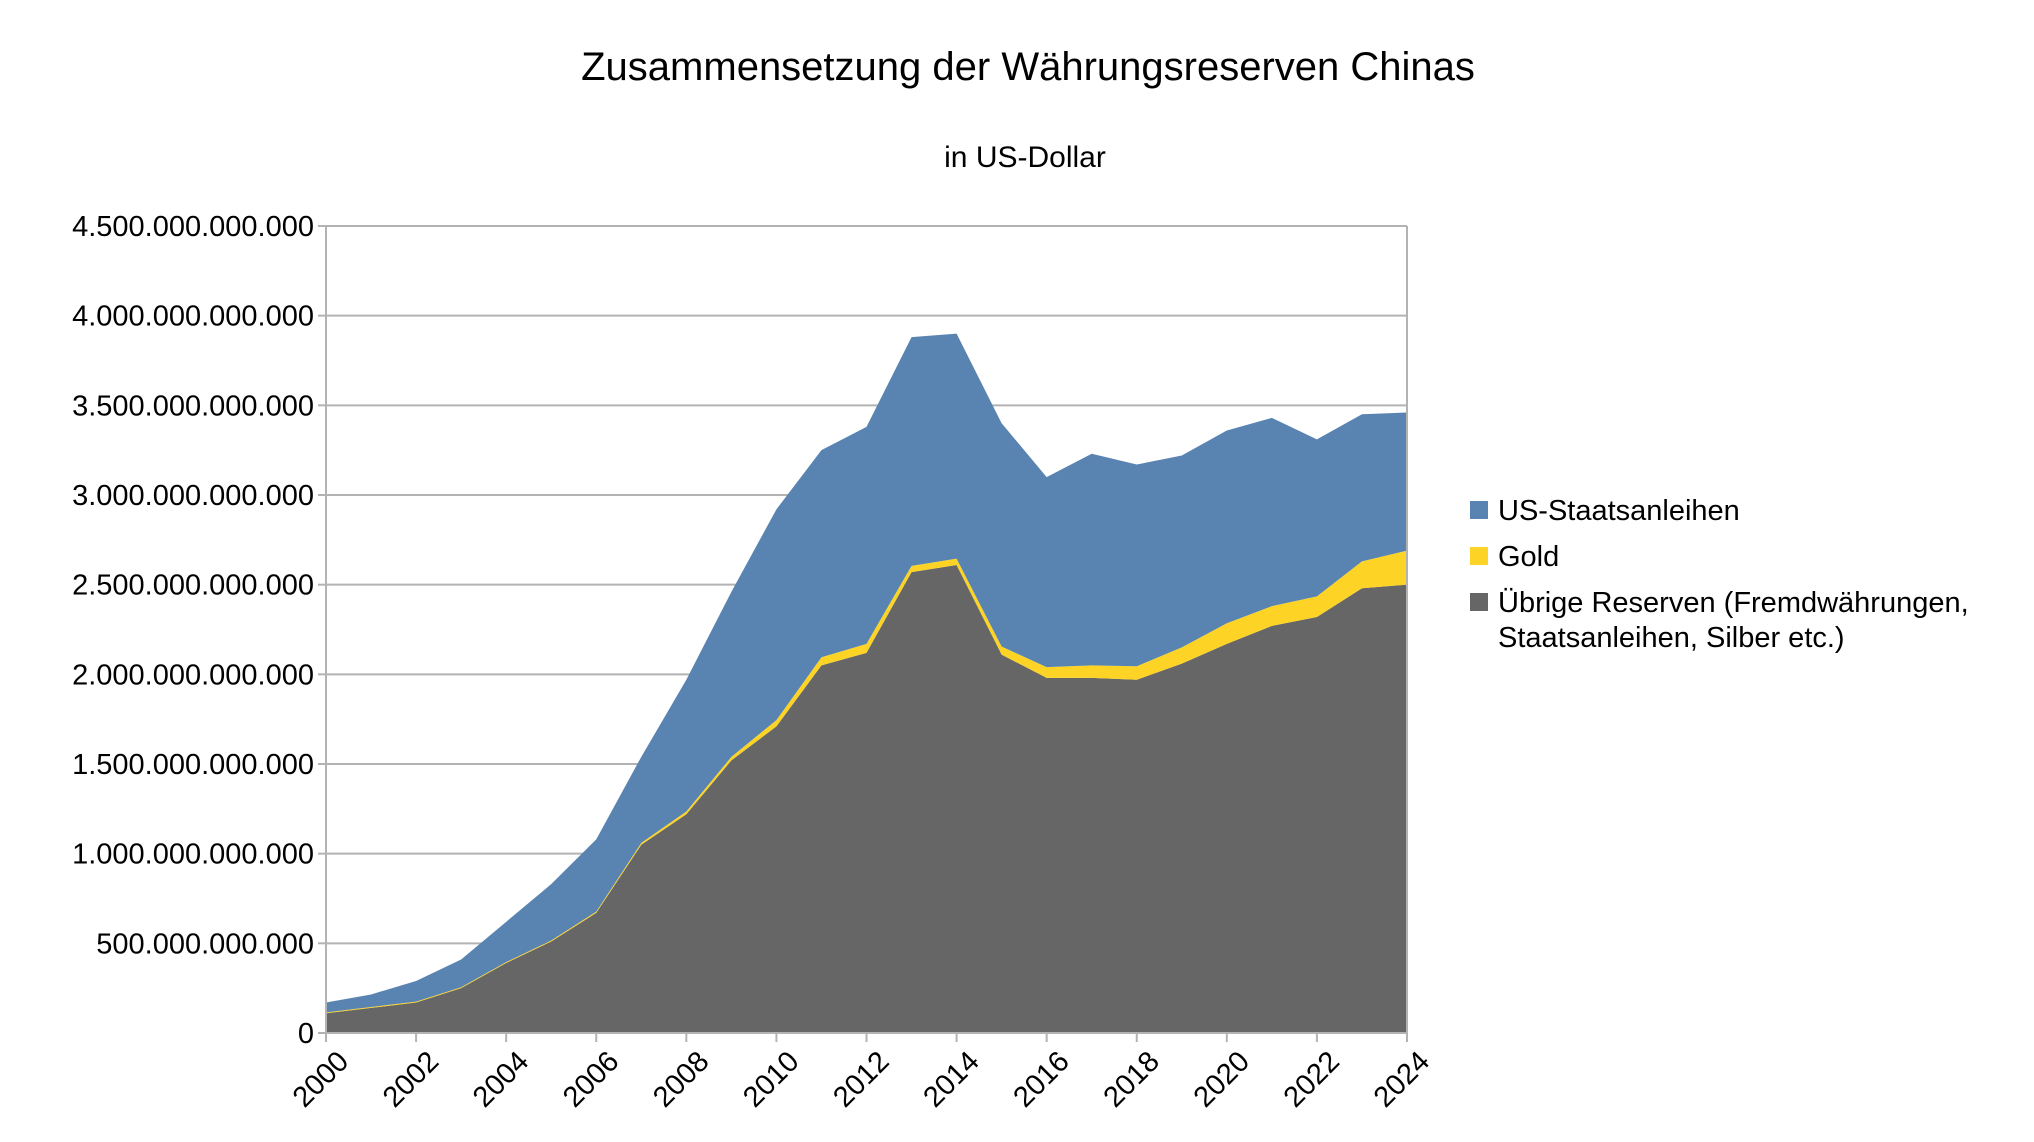 This screenshot has width=2034, height=1142. Describe the element at coordinates (1619, 511) in the screenshot. I see `legend-label: US-Staatsanleihen` at that location.